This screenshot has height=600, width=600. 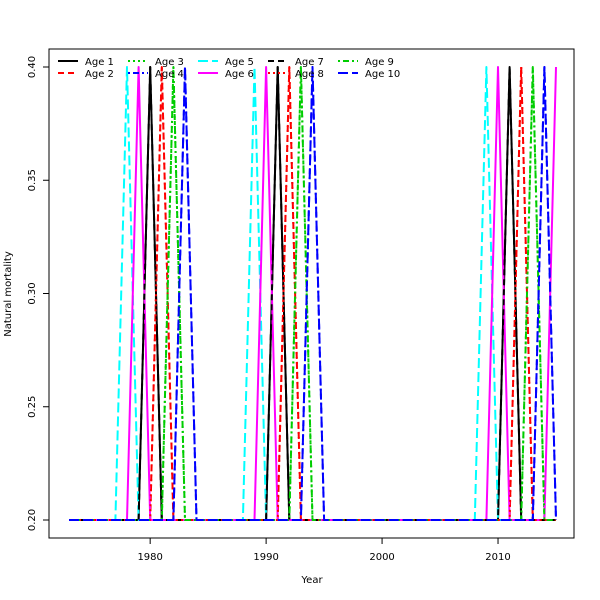 I want to click on legend-label-age-3: Age 3, so click(x=169, y=62).